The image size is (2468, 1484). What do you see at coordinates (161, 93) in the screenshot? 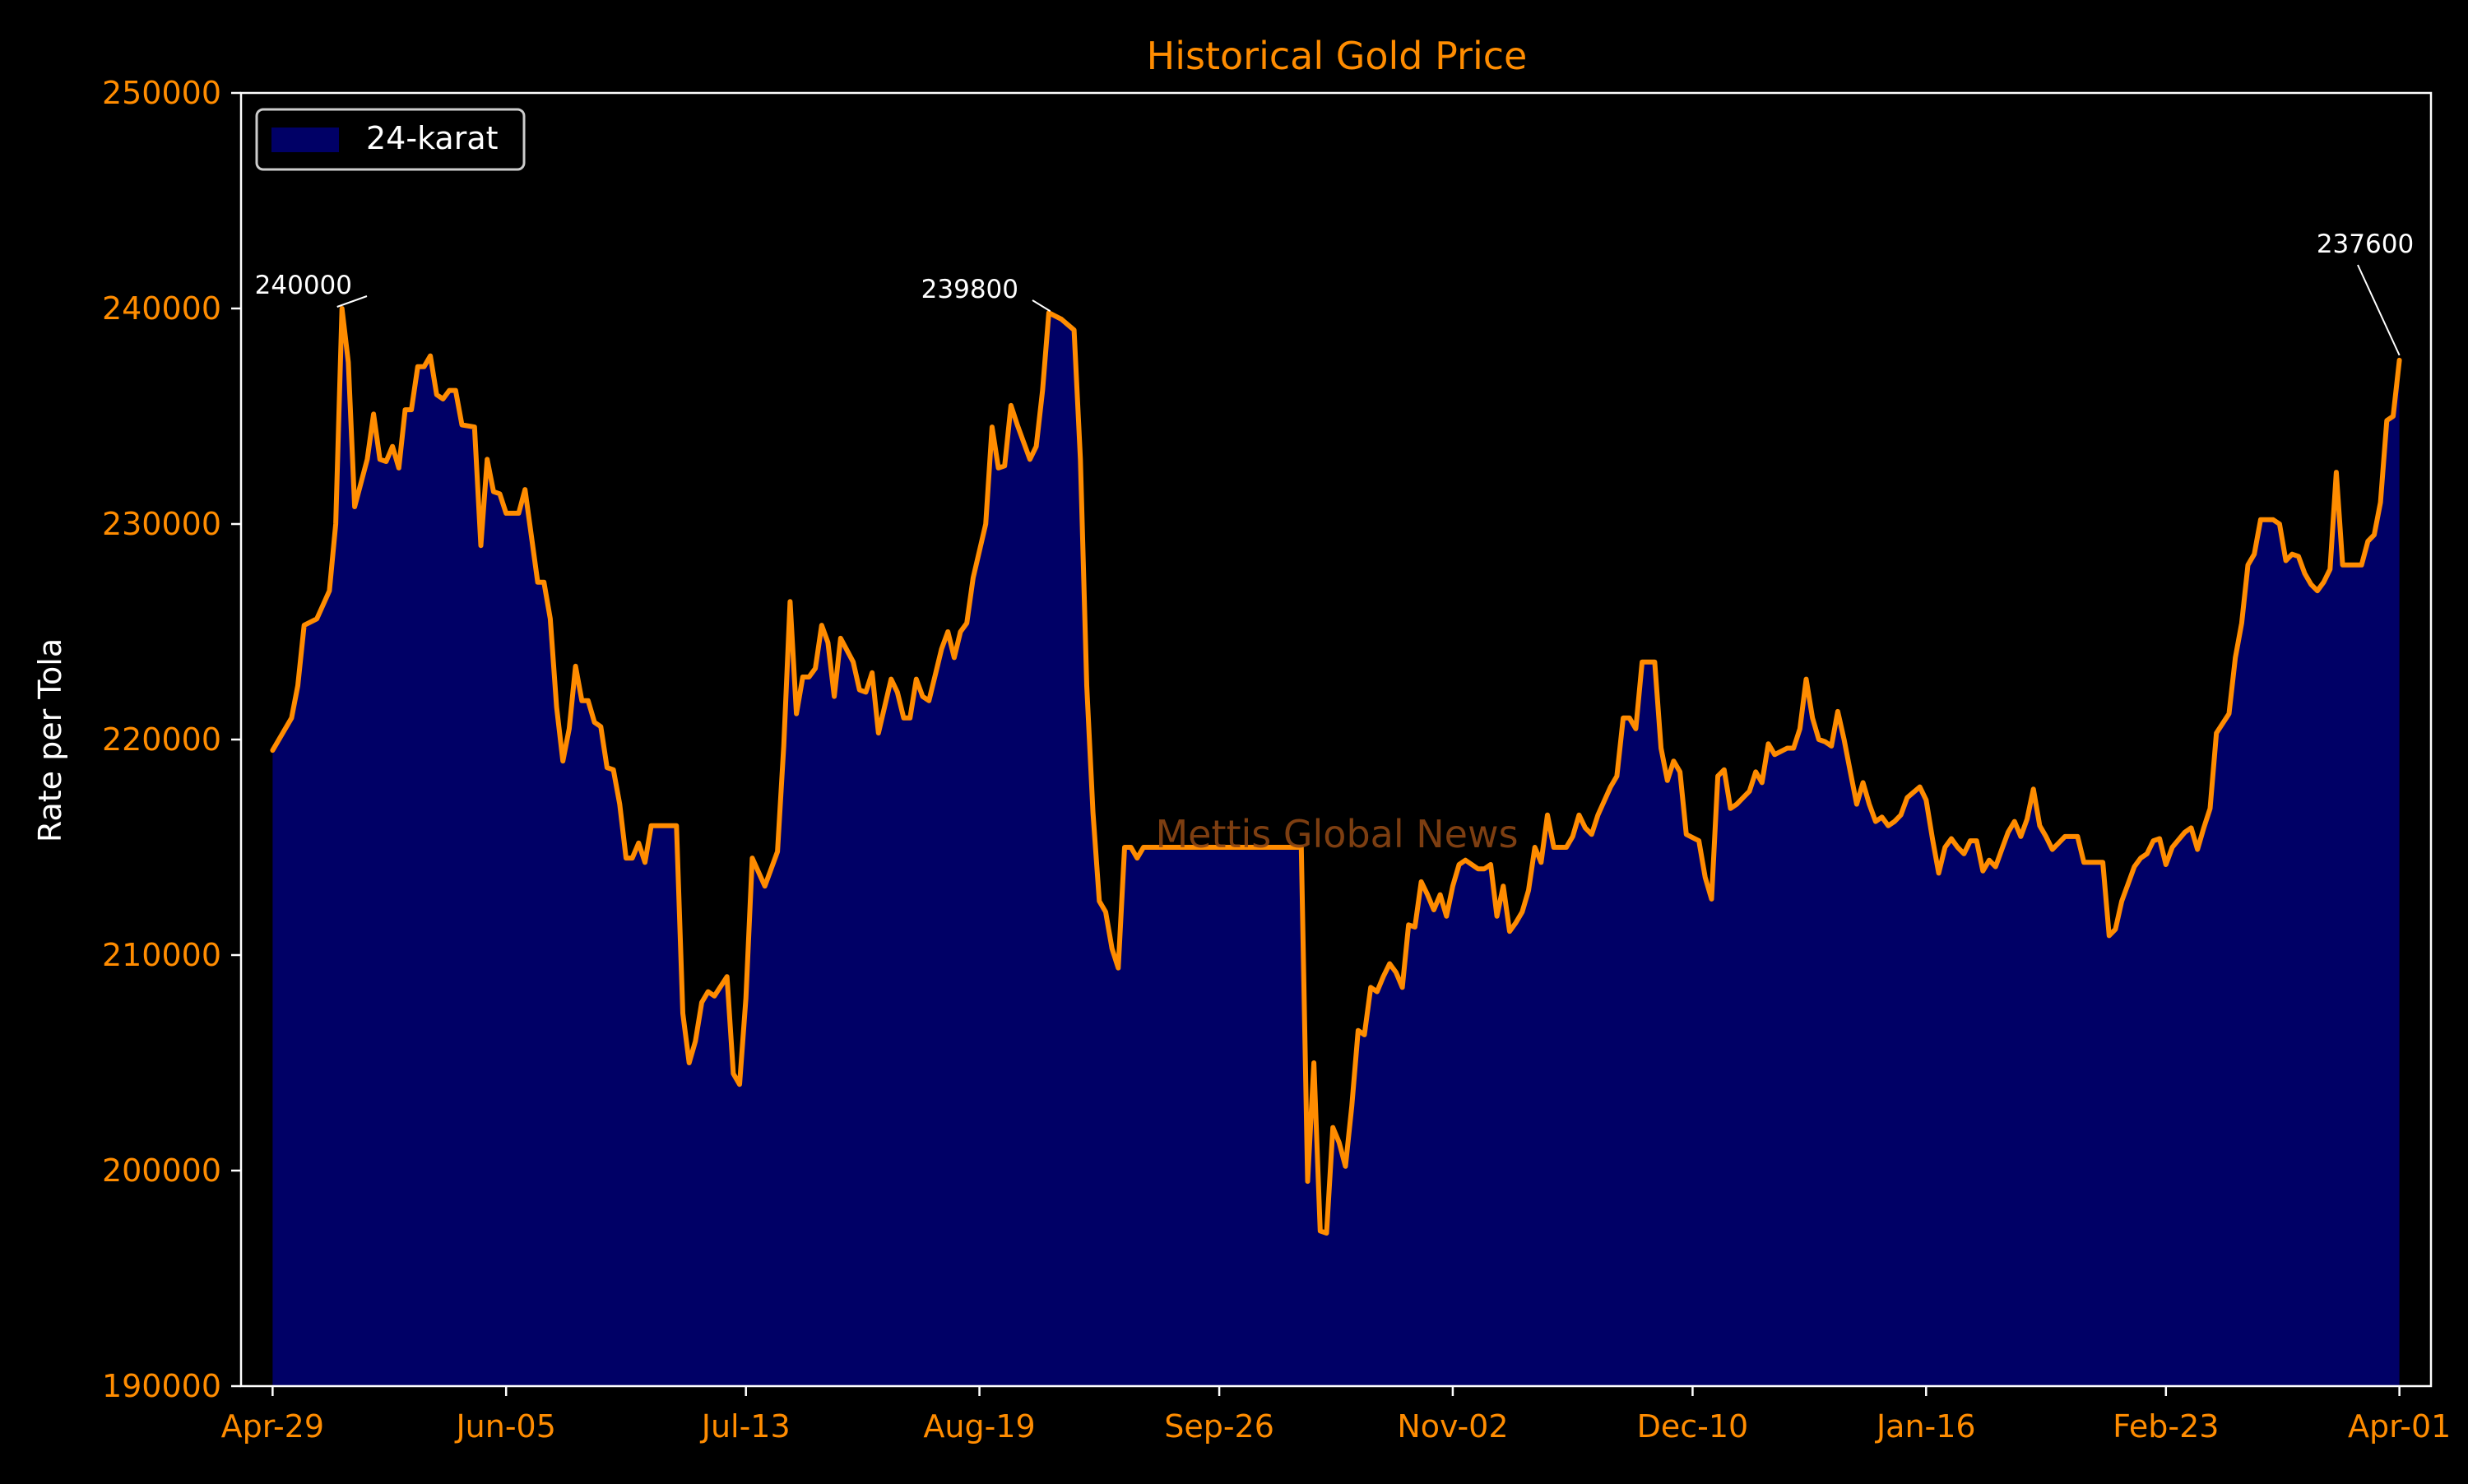
I see `y-tick-label: 250000` at bounding box center [161, 93].